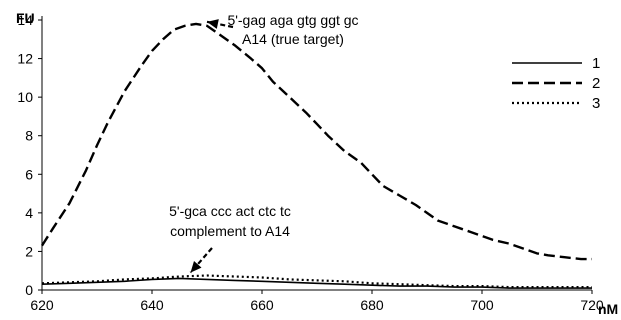  Describe the element at coordinates (372, 305) in the screenshot. I see `x-tick-label: 680` at that location.